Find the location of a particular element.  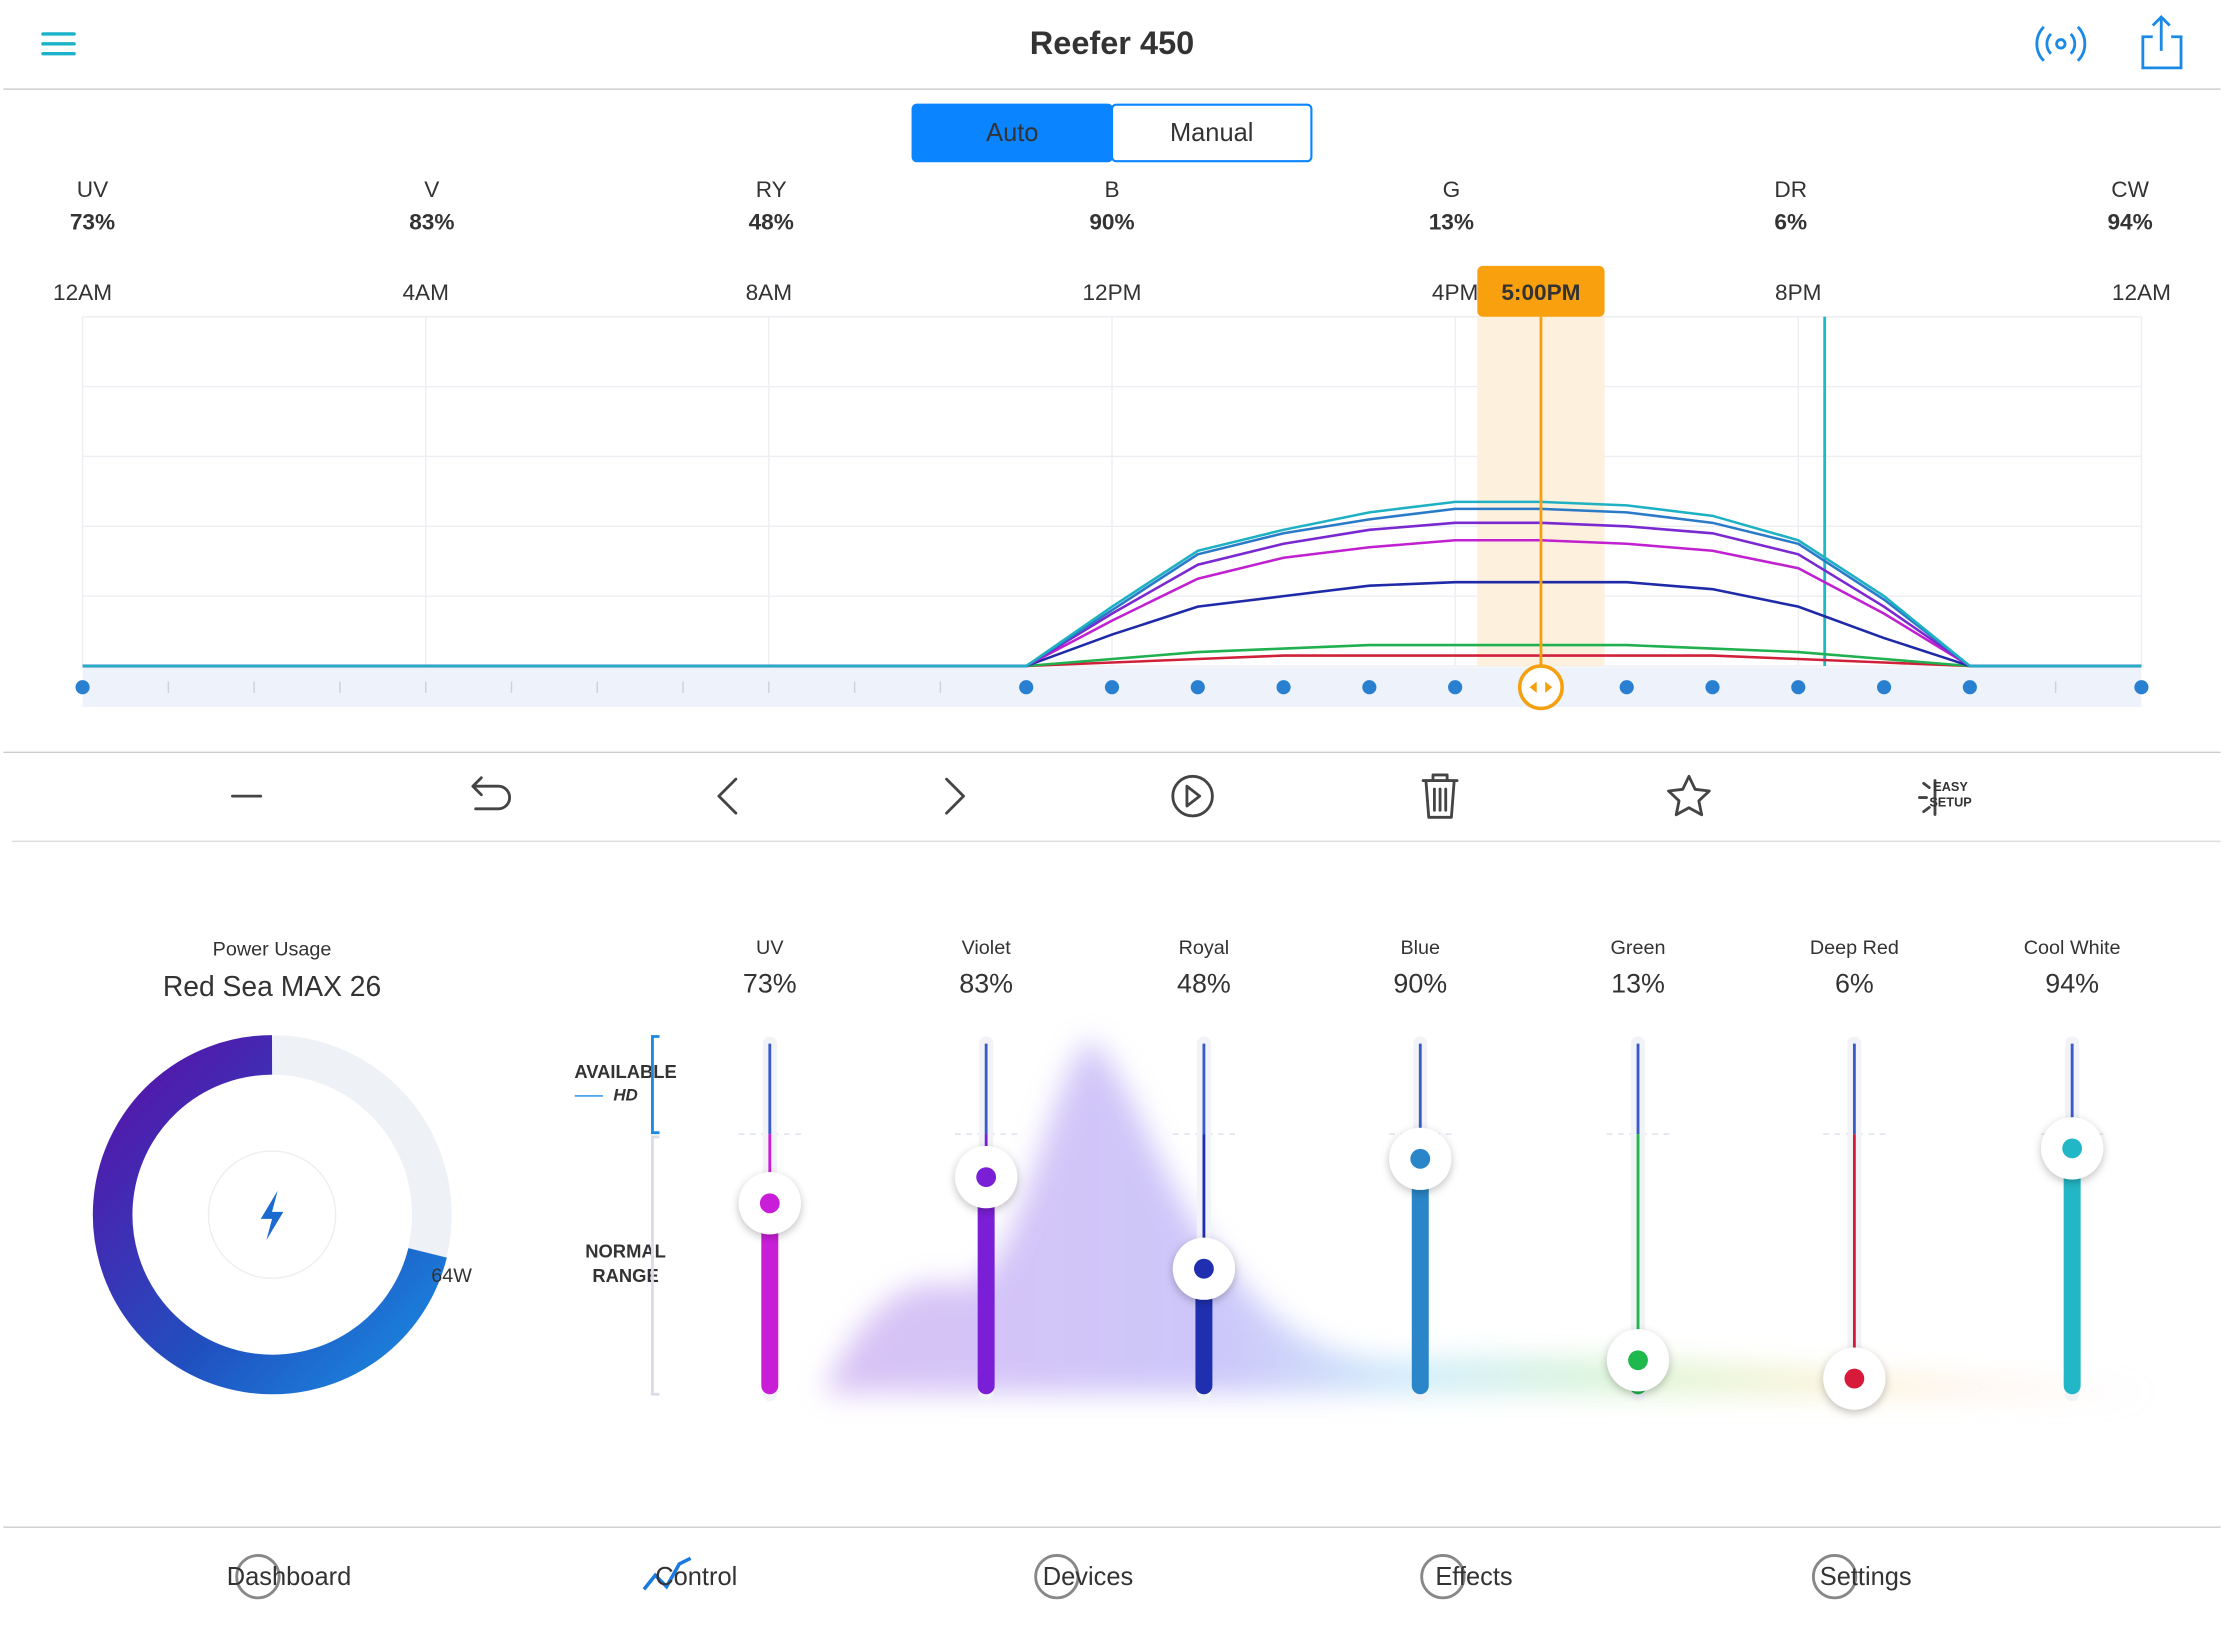

channel-name: V is located at coordinates (431, 189).